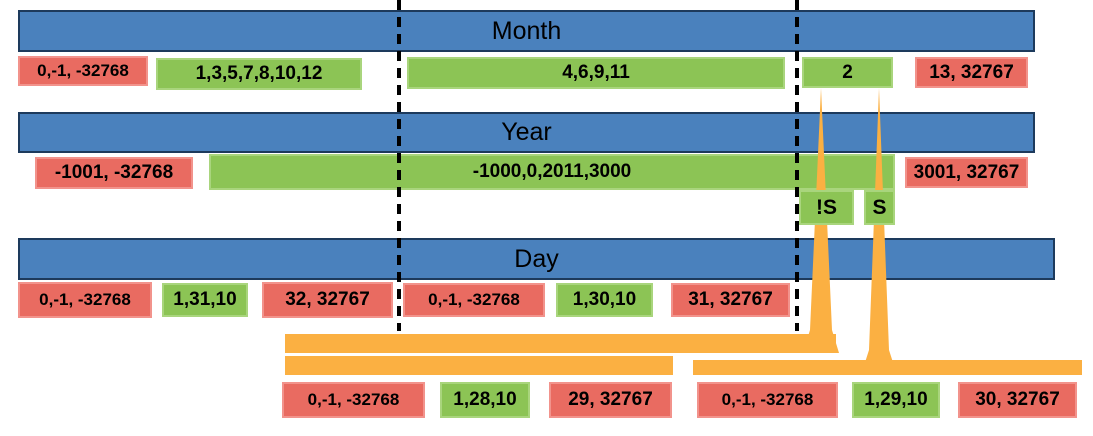 The width and height of the screenshot is (1093, 436). I want to click on day-bar: Day, so click(536, 259).